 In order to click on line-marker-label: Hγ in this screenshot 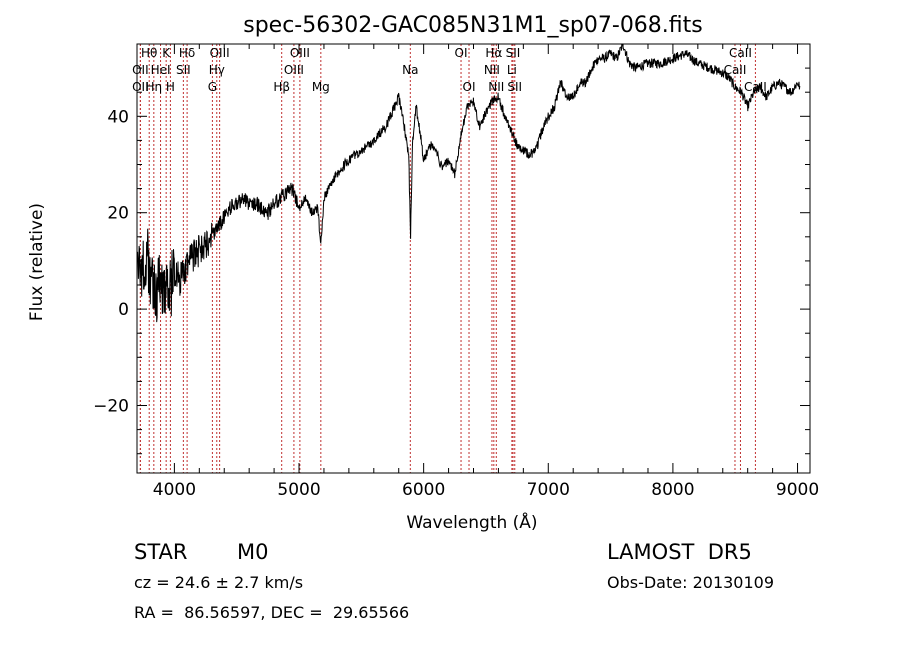, I will do `click(217, 70)`.